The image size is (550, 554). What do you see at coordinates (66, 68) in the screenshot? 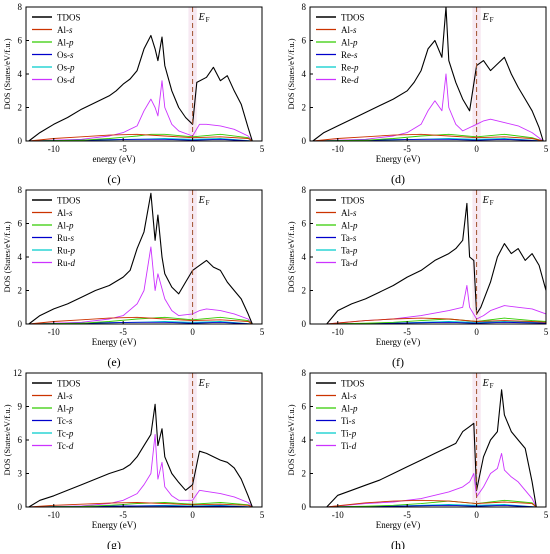
I see `legend-entry: Os-p` at bounding box center [66, 68].